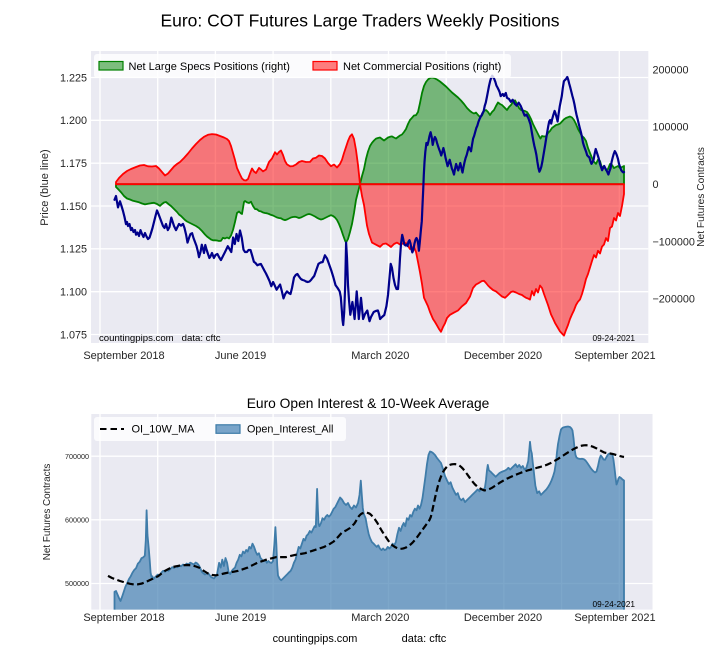 This screenshot has height=660, width=720. I want to click on svg-text: OI_10W_MA, so click(164, 430).